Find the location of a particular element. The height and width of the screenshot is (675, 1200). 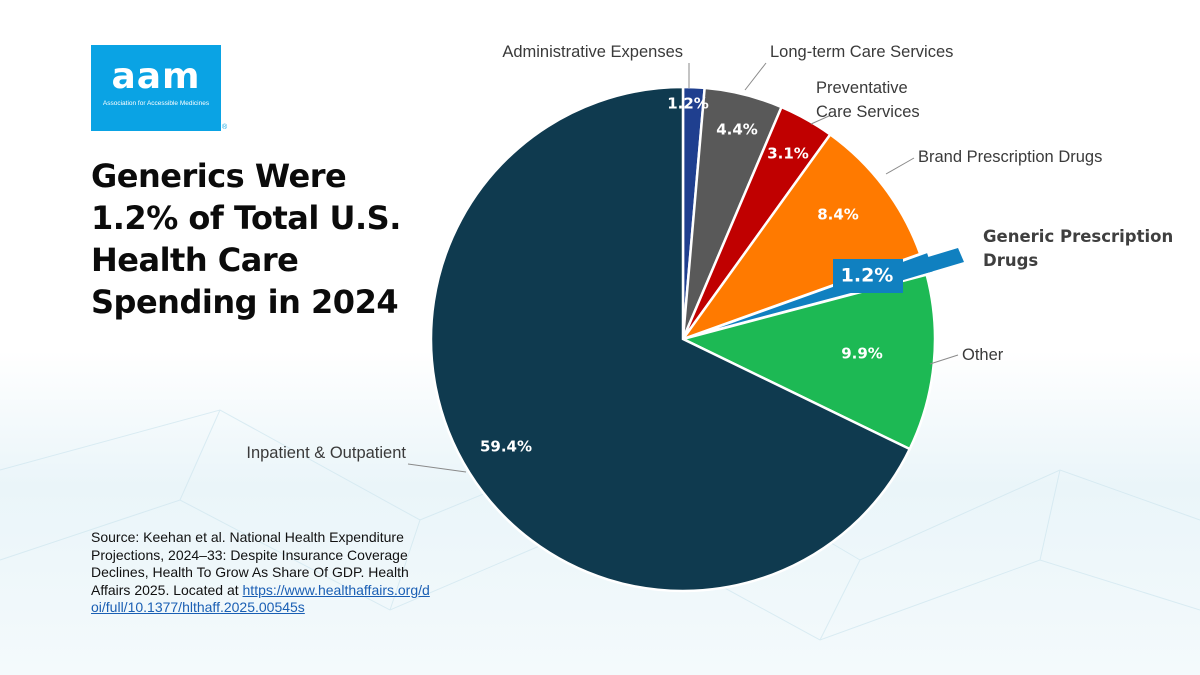

slice-label-generic-prescription-drugs: Generic Prescription Drugs is located at coordinates (1078, 248).